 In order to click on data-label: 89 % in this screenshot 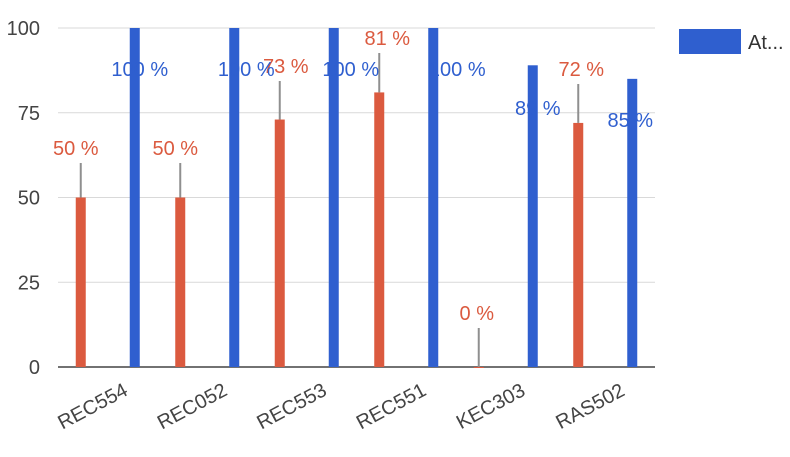, I will do `click(538, 109)`.